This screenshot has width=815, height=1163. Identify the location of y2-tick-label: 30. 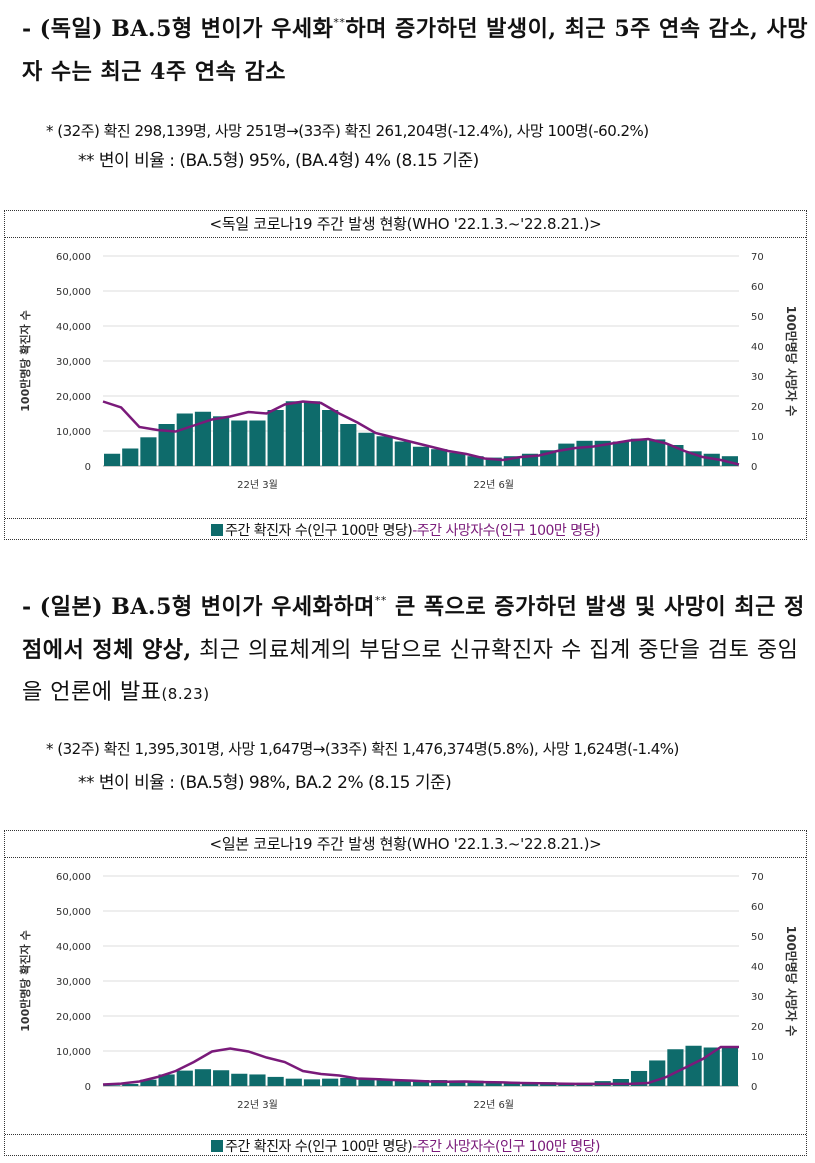
(757, 997).